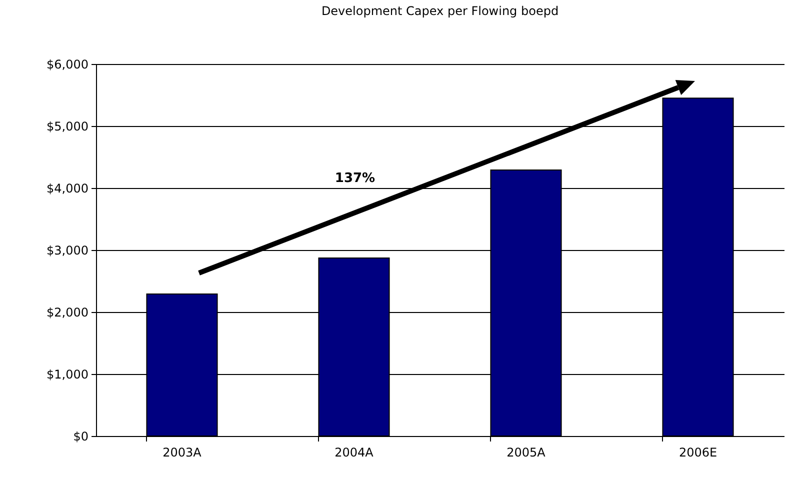 This screenshot has width=802, height=485. What do you see at coordinates (67, 375) in the screenshot?
I see `y-tick-label: $1,000` at bounding box center [67, 375].